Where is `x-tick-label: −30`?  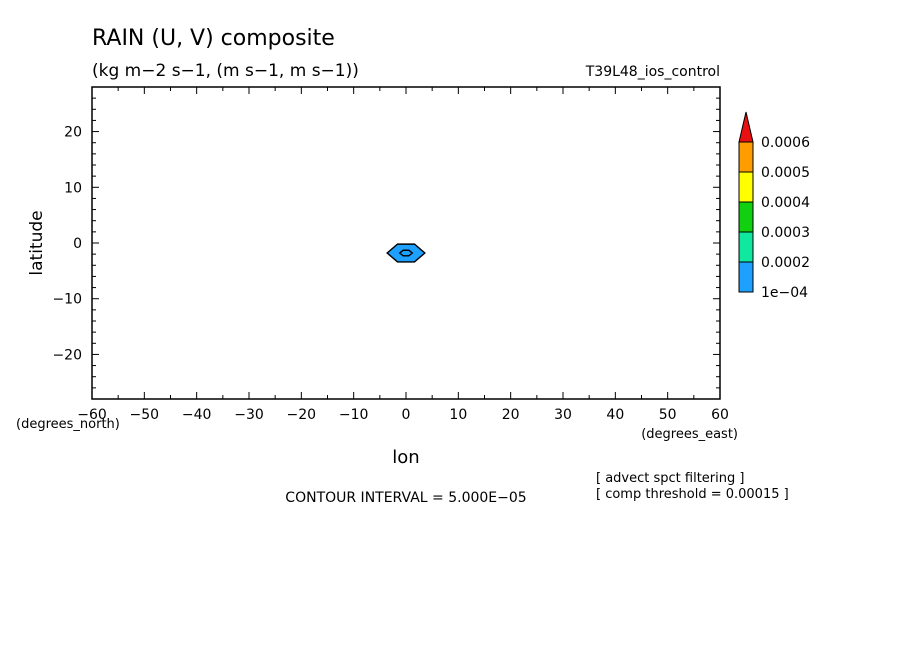
x-tick-label: −30 is located at coordinates (249, 415).